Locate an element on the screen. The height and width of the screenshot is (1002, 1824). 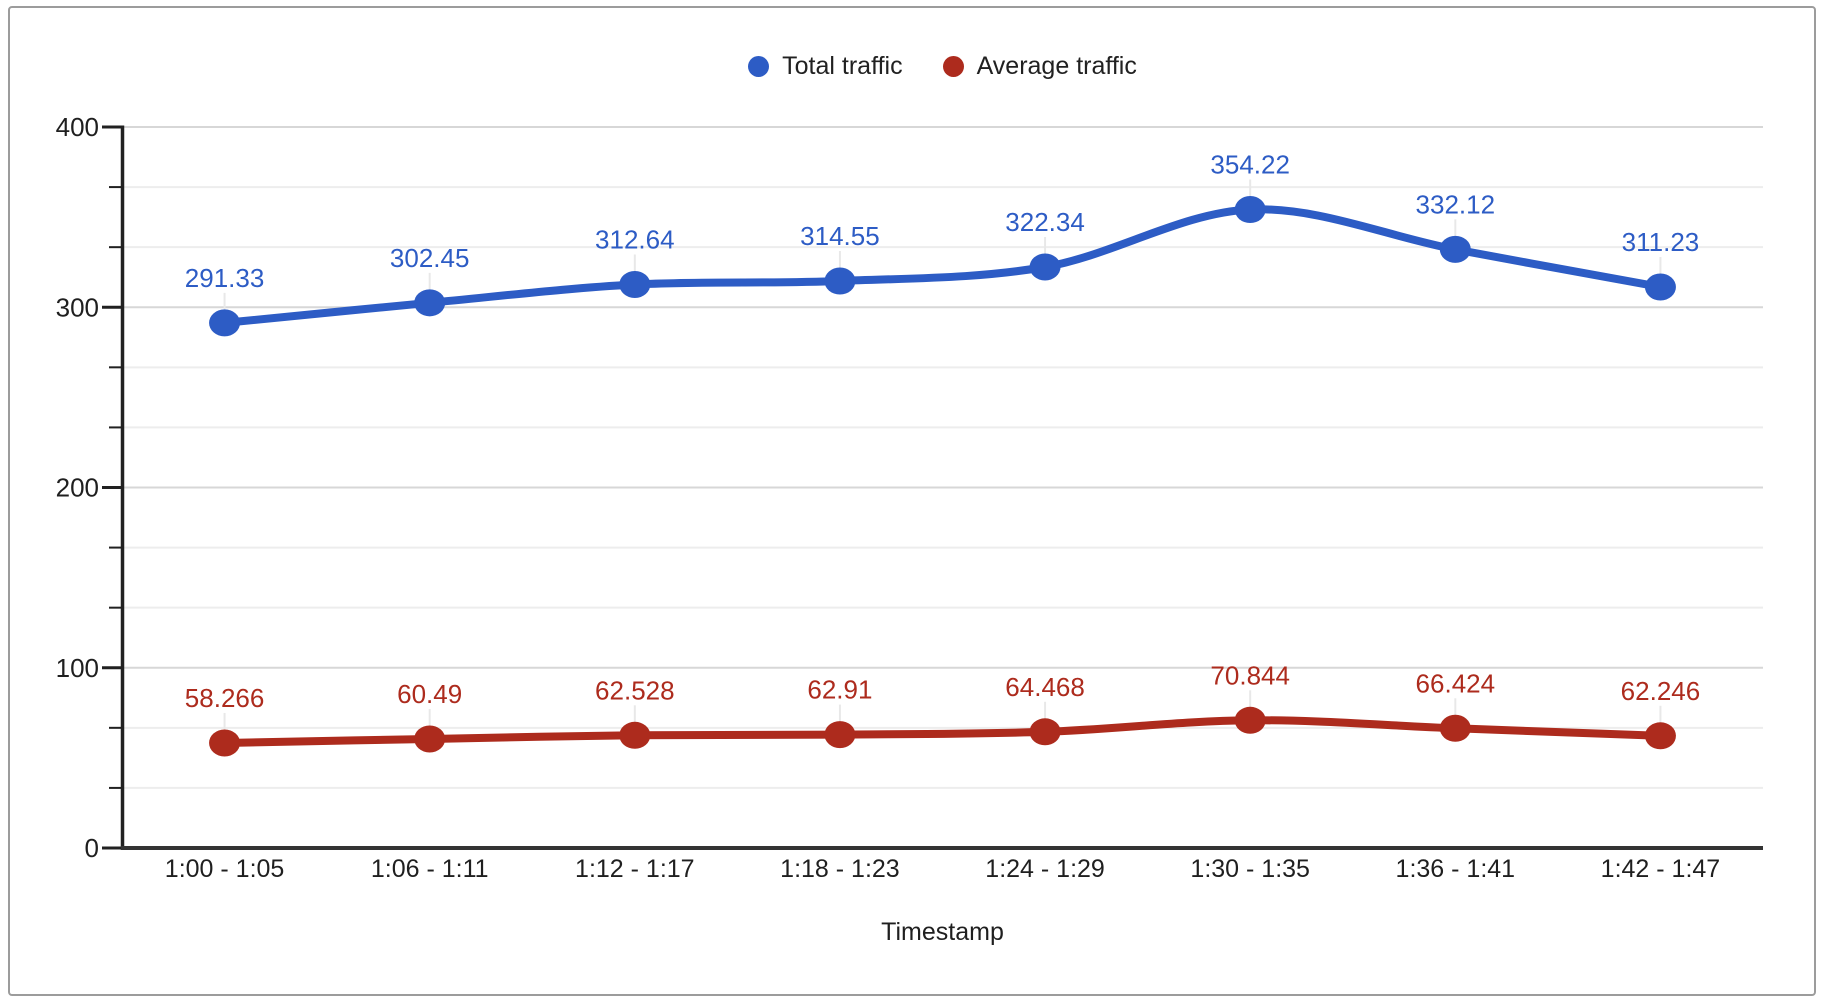
y-axis-tick-label: 300 is located at coordinates (77, 307).